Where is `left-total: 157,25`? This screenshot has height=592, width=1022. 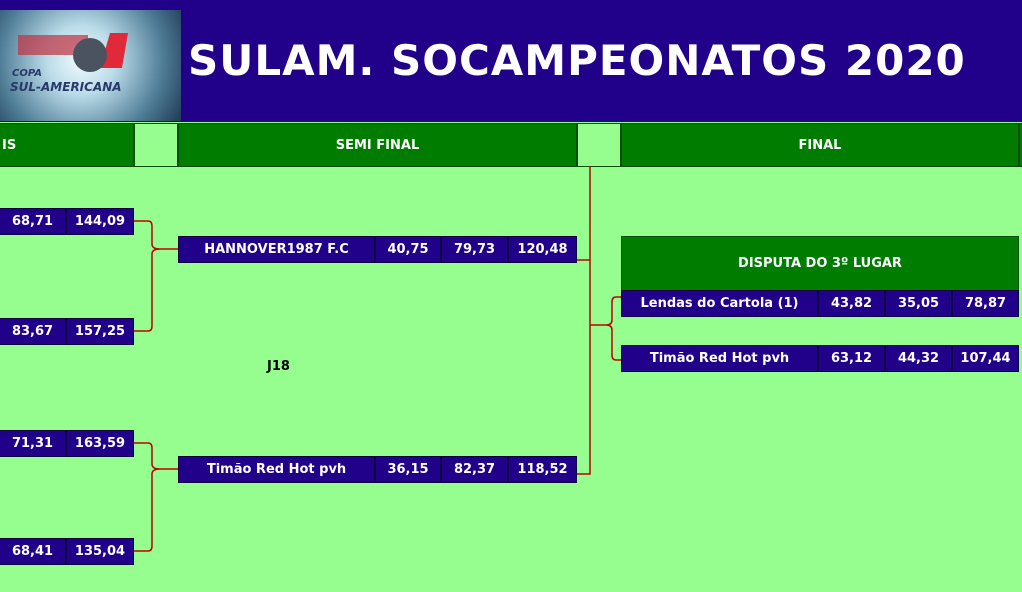 left-total: 157,25 is located at coordinates (100, 331).